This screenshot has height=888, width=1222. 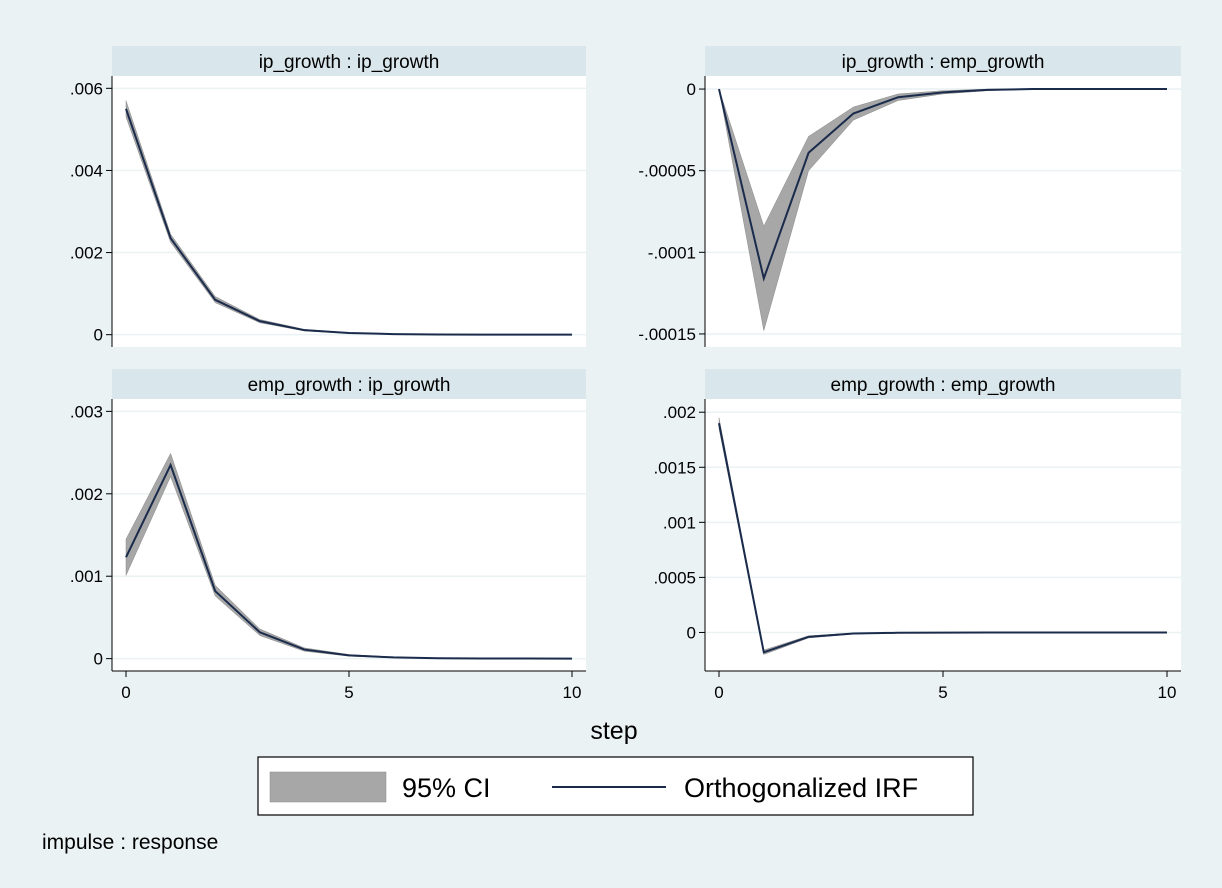 I want to click on legend: 95% CI Orthogonalized IRF, so click(x=615, y=786).